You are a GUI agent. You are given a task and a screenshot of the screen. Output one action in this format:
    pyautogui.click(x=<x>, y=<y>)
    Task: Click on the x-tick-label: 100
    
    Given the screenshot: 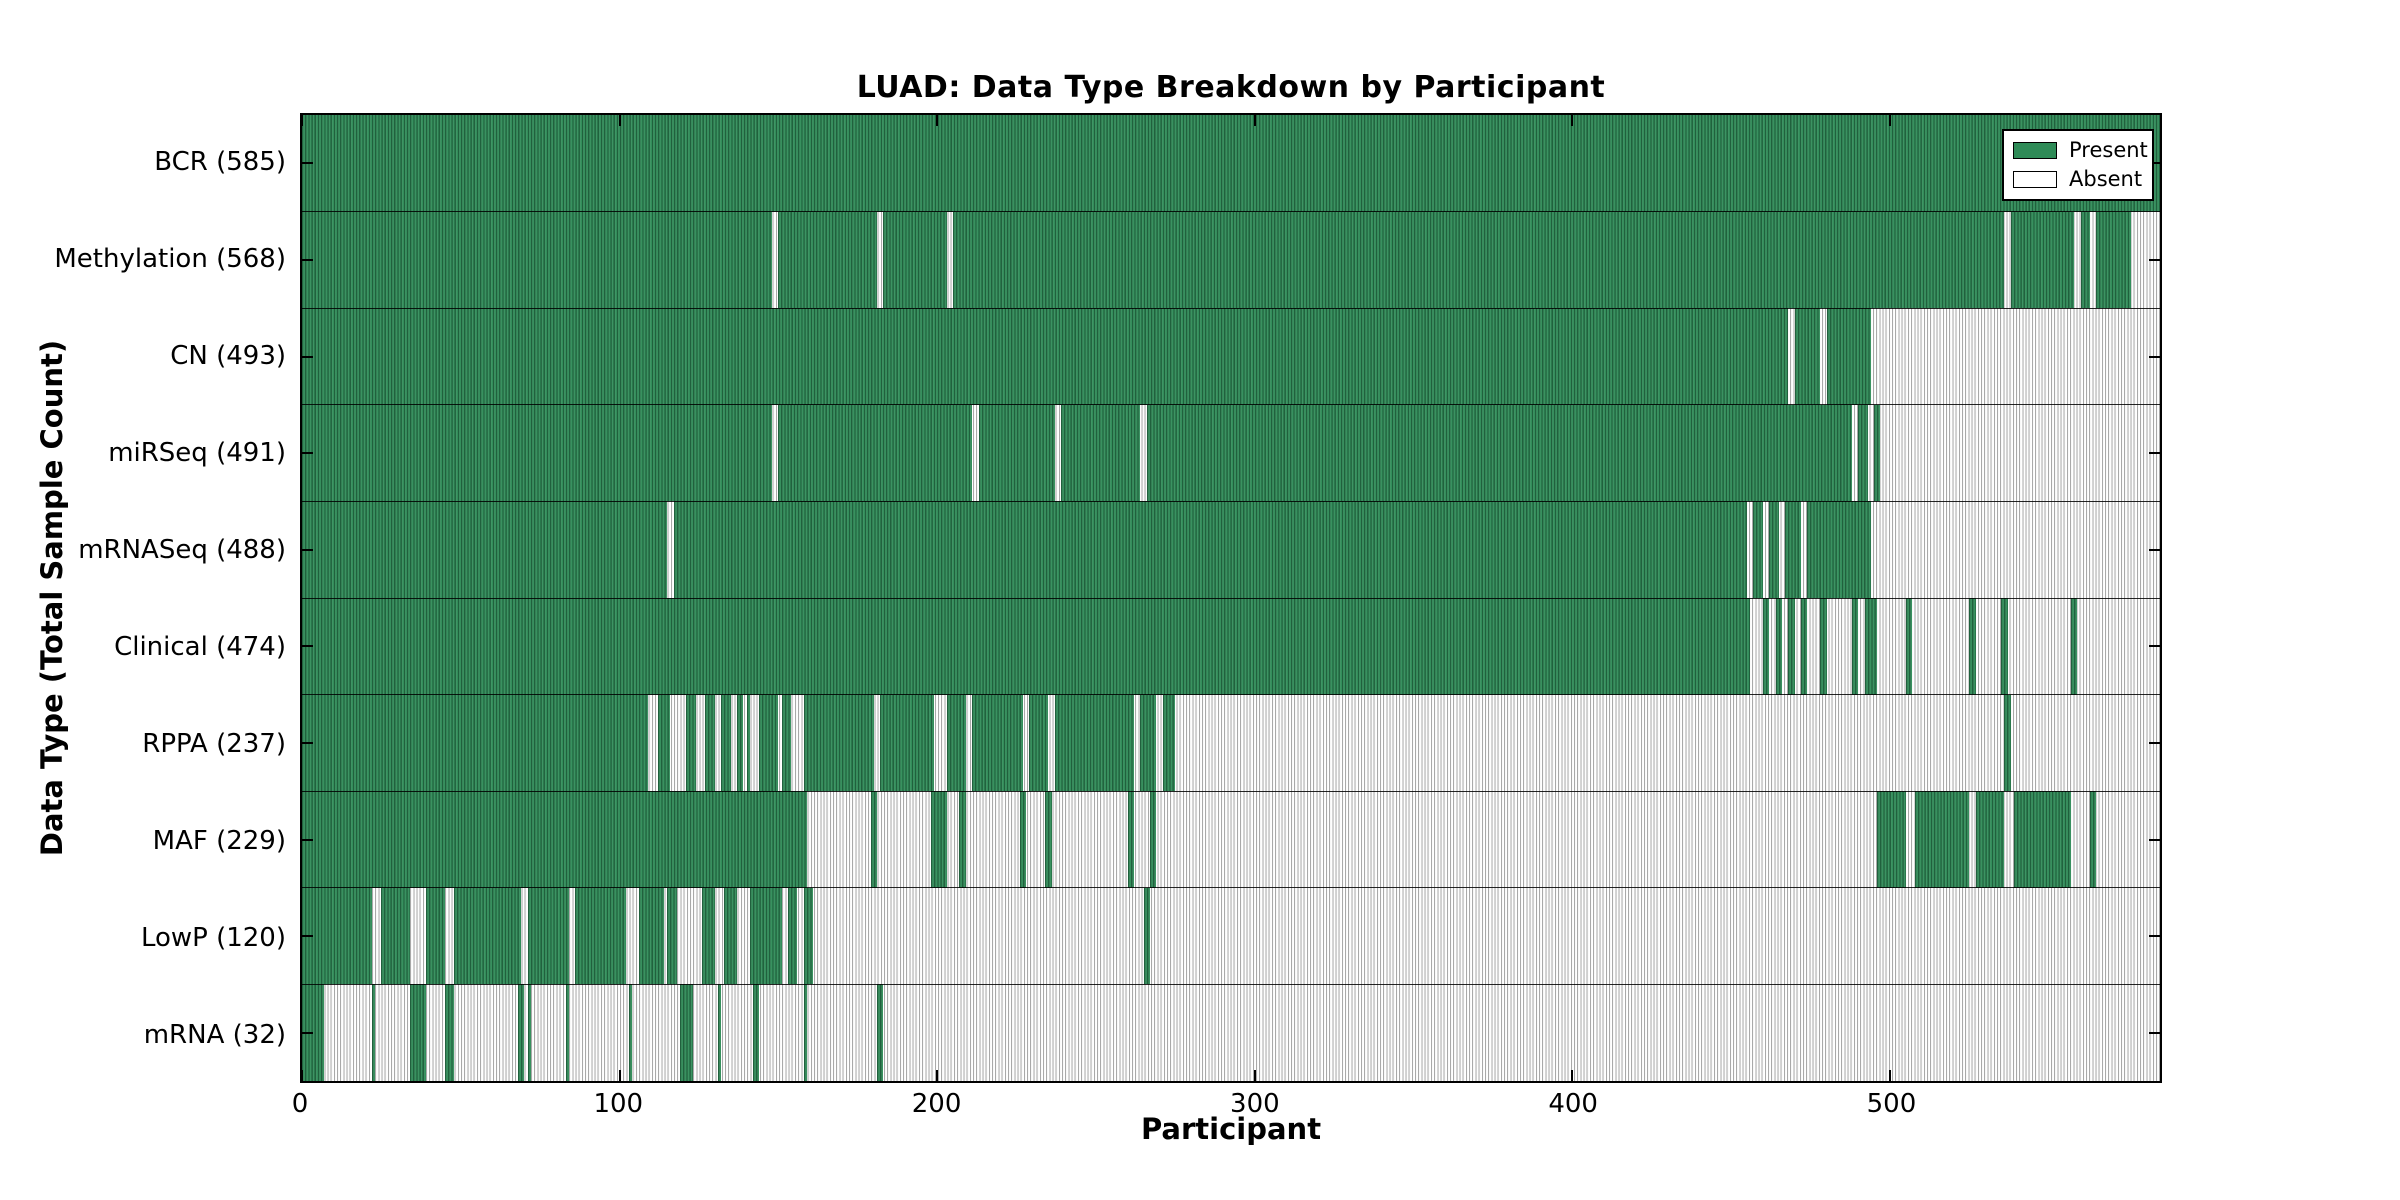 What is the action you would take?
    pyautogui.click(x=618, y=1104)
    